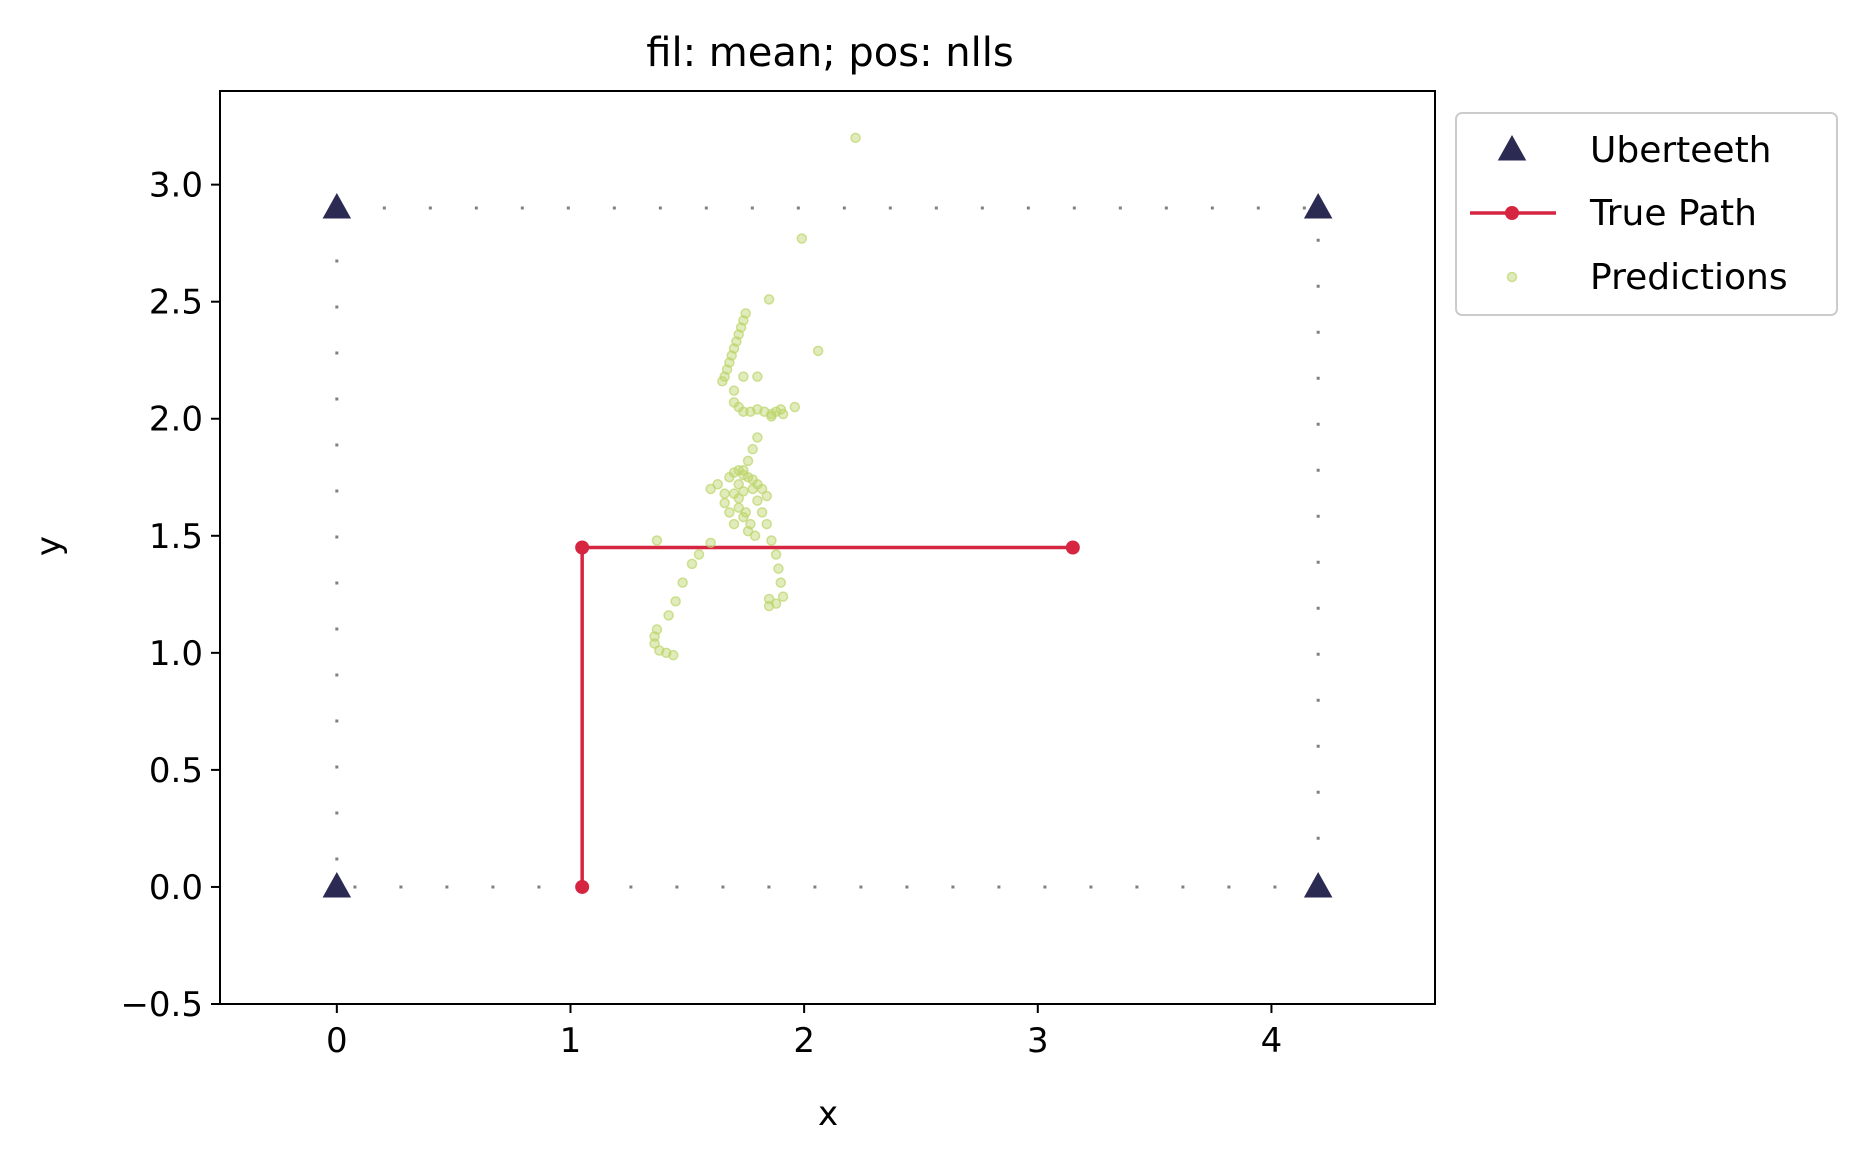 This screenshot has width=1856, height=1163. What do you see at coordinates (176, 303) in the screenshot?
I see `y-tick-label: 2.5` at bounding box center [176, 303].